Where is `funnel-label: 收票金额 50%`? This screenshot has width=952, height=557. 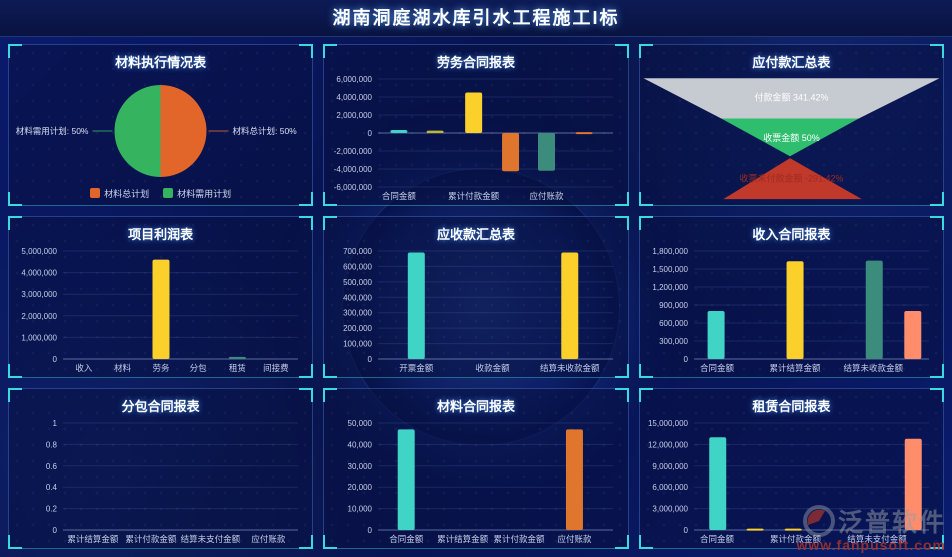
funnel-label: 收票金额 50% is located at coordinates (791, 137).